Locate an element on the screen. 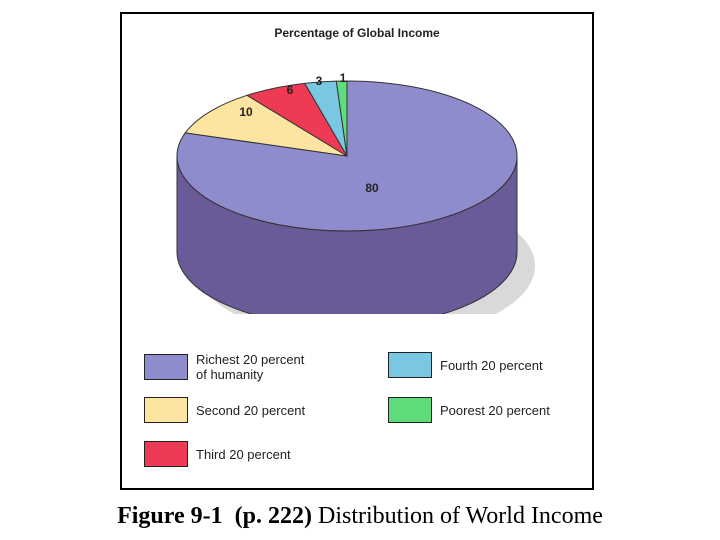  legend-item-second: Second 20 percent is located at coordinates (224, 410).